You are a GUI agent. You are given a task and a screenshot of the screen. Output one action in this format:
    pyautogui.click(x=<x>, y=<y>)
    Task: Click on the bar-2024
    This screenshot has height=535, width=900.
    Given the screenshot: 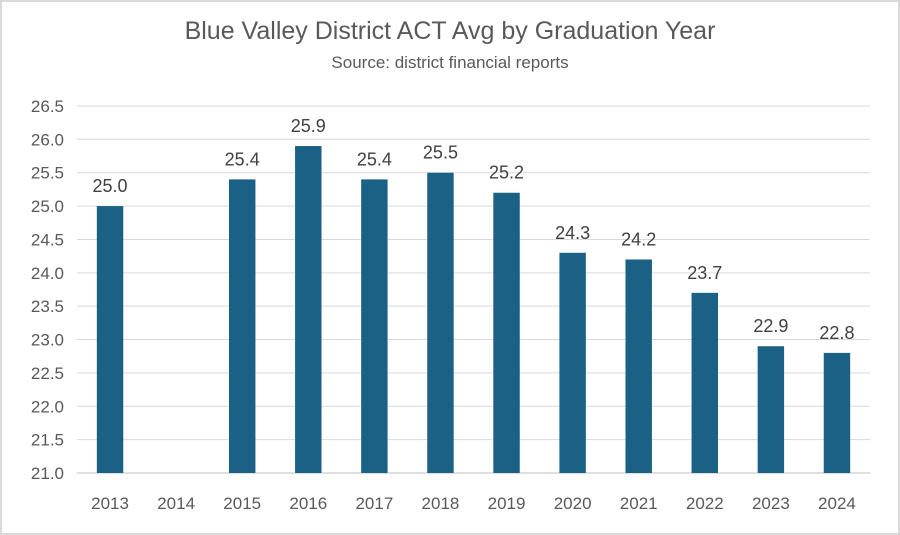 What is the action you would take?
    pyautogui.click(x=837, y=412)
    